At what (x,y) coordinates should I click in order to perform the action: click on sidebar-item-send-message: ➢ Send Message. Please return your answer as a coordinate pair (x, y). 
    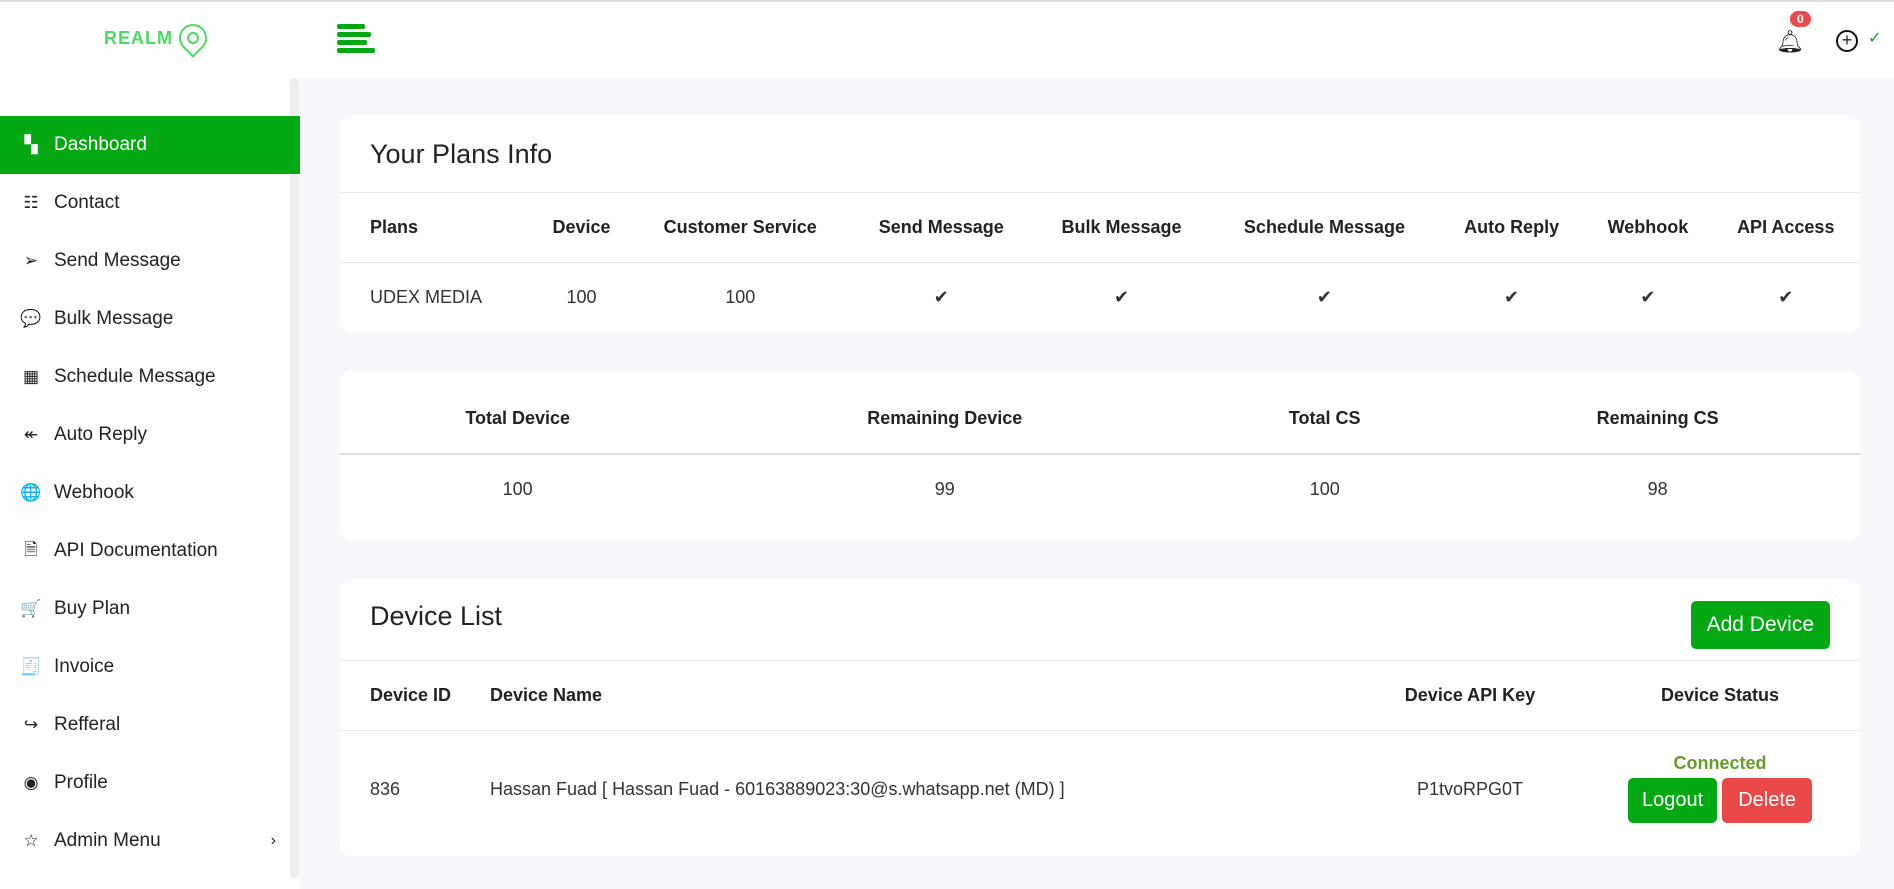
    Looking at the image, I should click on (145, 261).